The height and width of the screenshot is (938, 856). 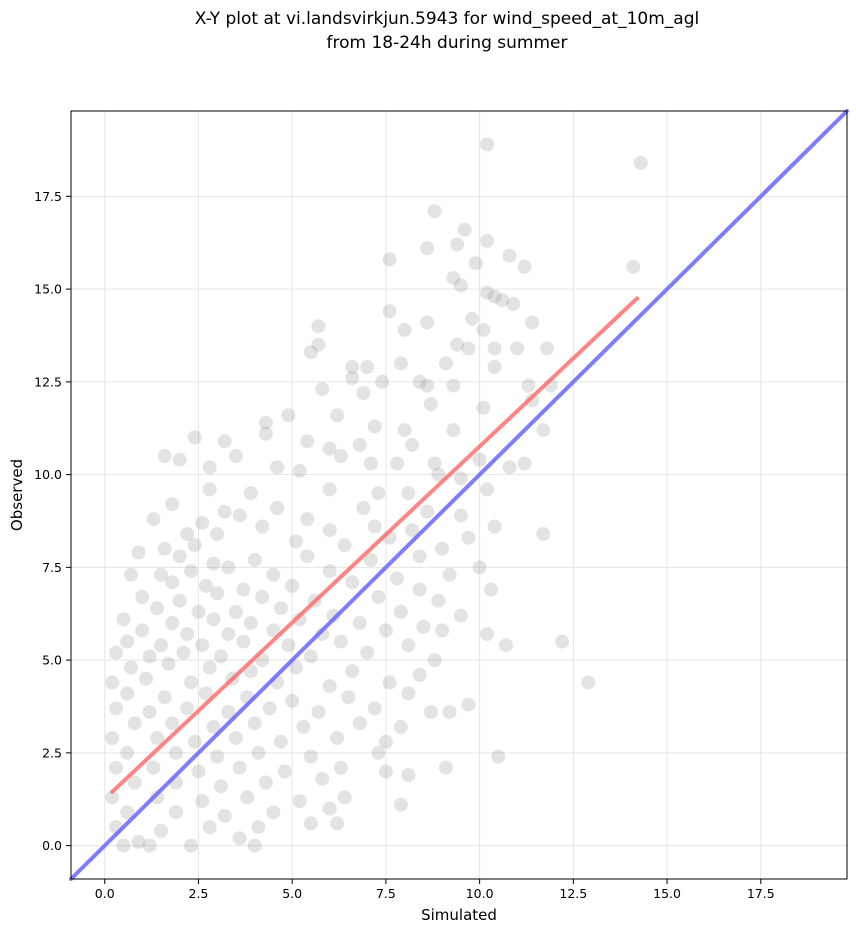 What do you see at coordinates (292, 893) in the screenshot?
I see `x-tick-label: 5.0` at bounding box center [292, 893].